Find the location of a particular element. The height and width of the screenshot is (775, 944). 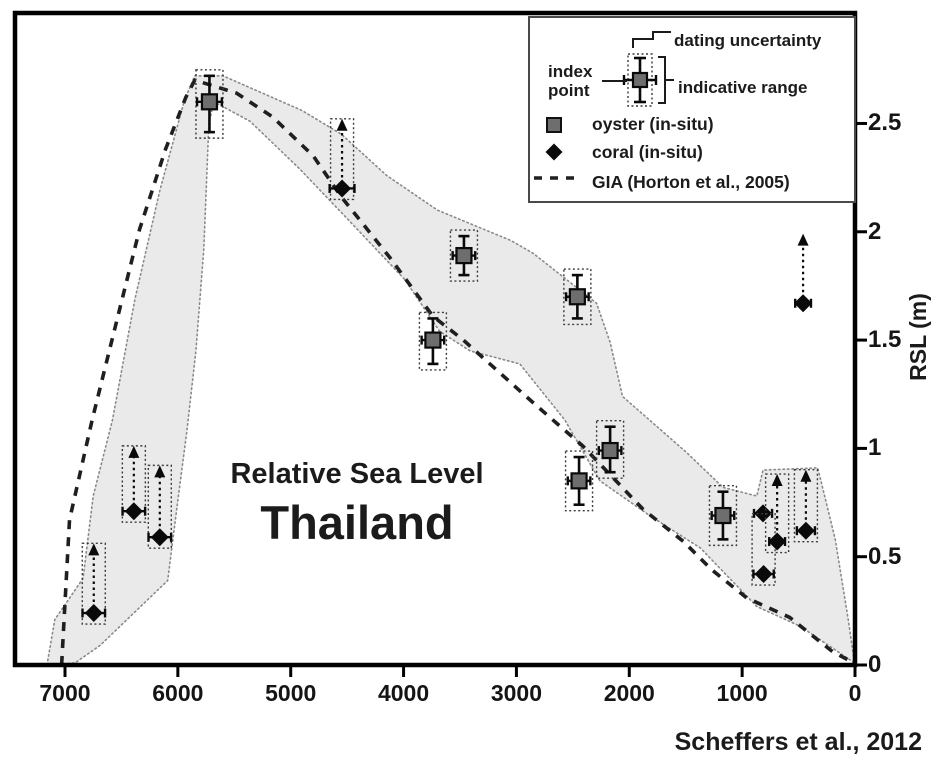

legend-indicative-range-label: indicative range is located at coordinates (743, 87).